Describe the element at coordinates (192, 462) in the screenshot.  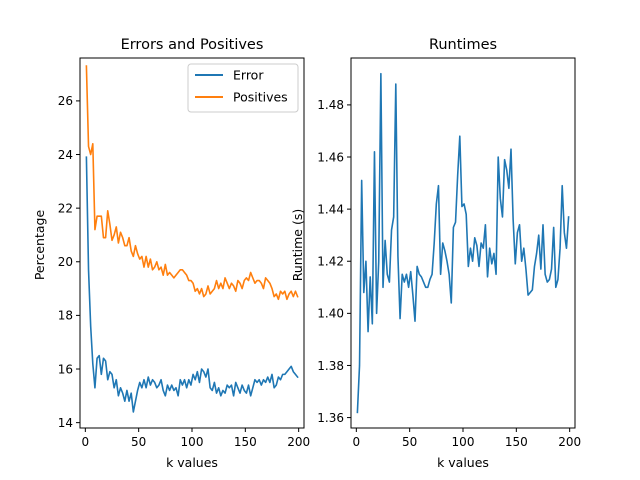
I see `x-axis-label-left: k values` at that location.